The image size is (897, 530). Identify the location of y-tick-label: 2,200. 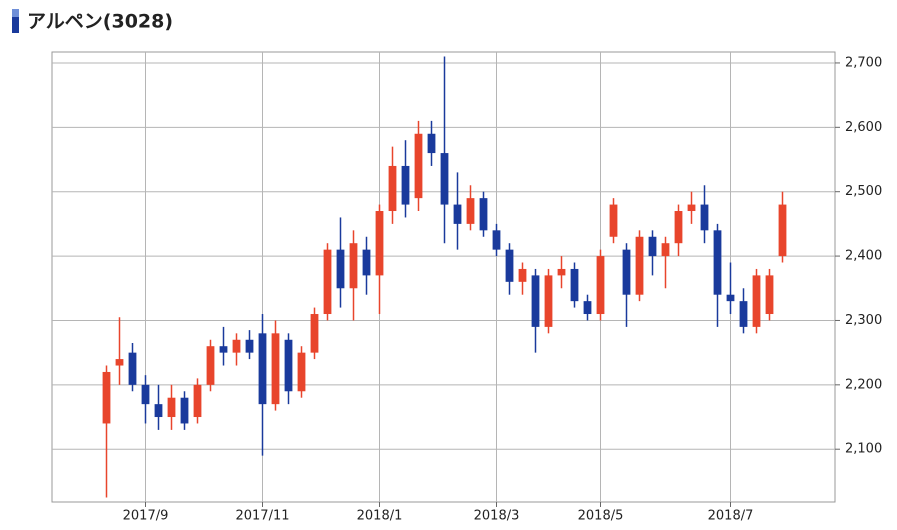
(863, 384).